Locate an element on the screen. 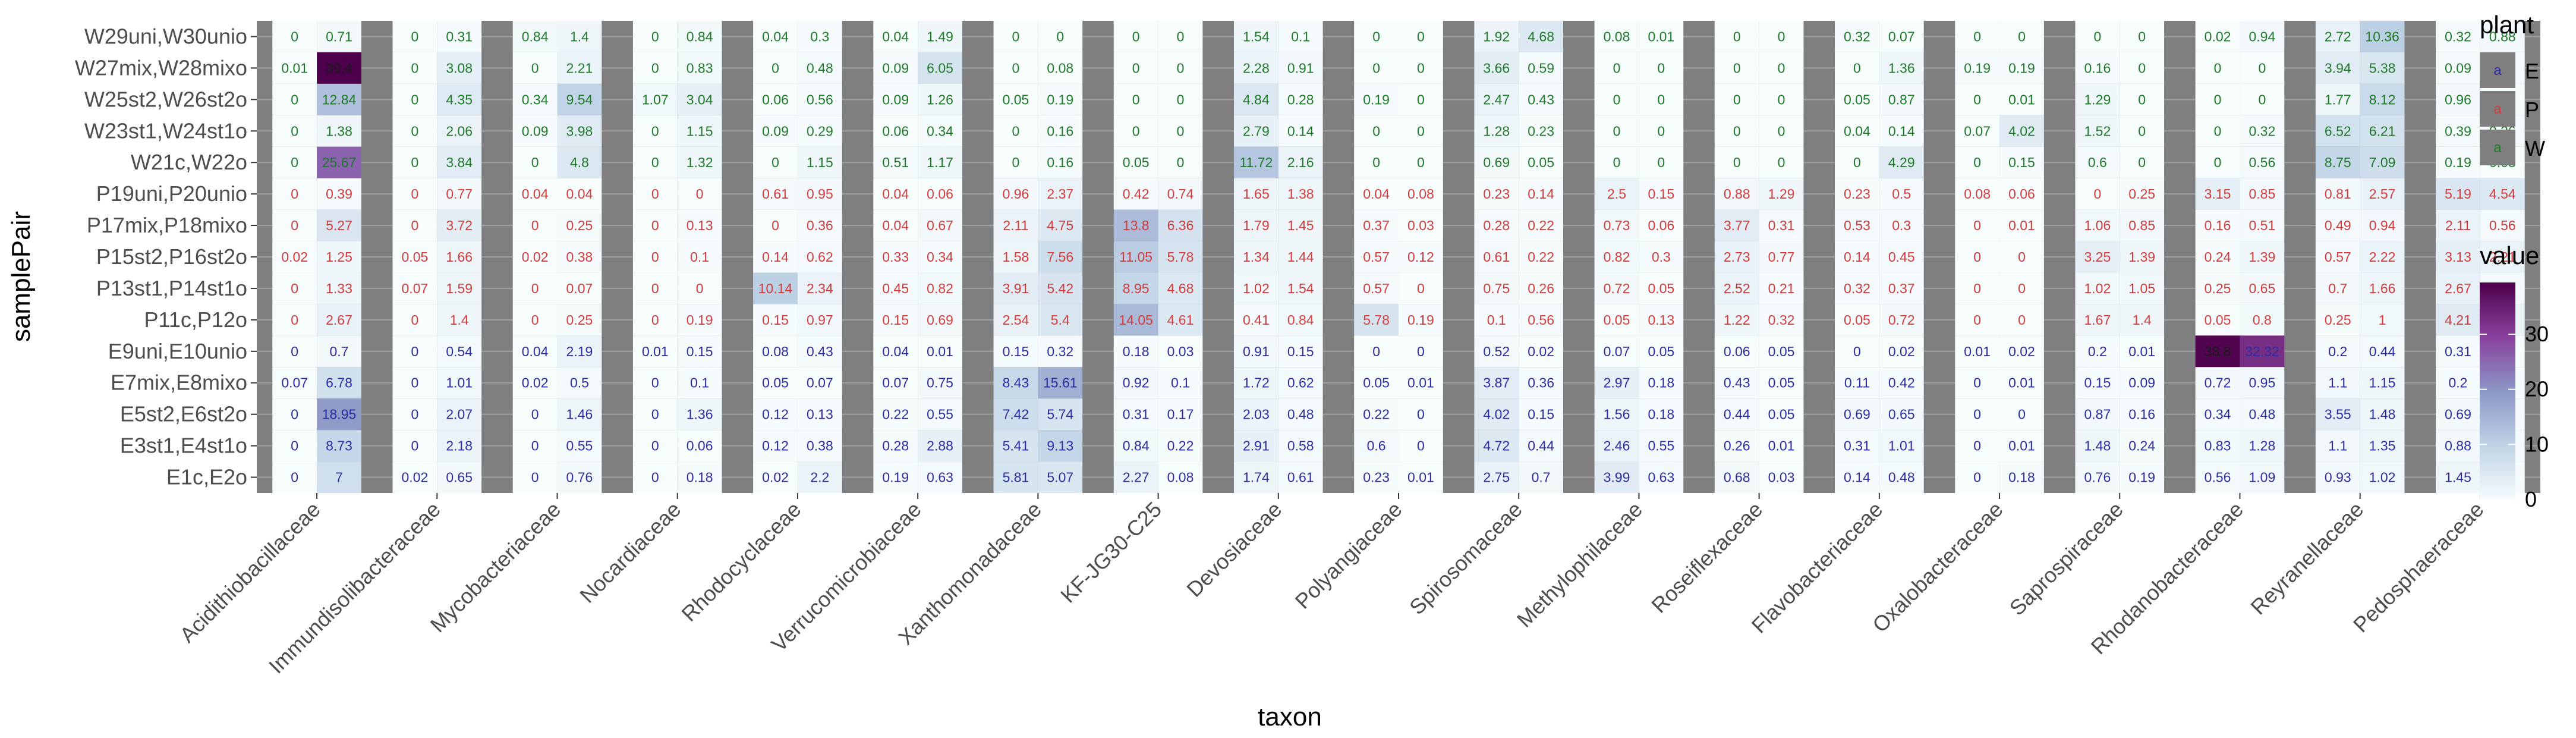  cell-value-label: 0.3 is located at coordinates (819, 37).